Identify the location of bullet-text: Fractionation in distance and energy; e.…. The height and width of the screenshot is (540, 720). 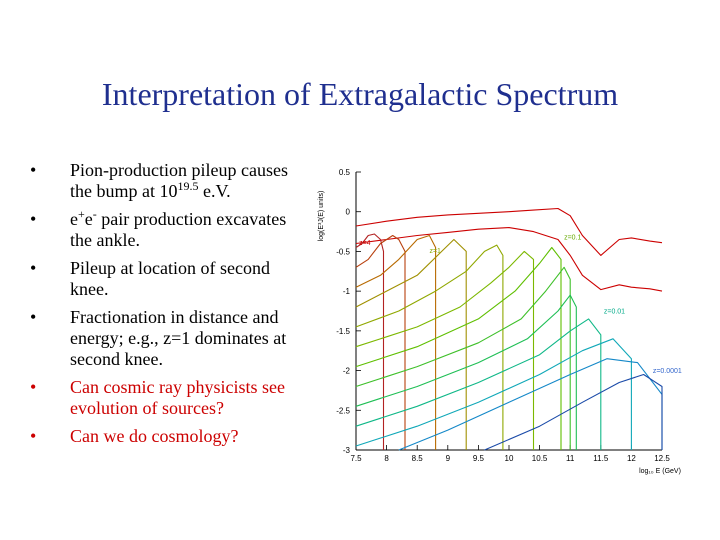
(178, 338).